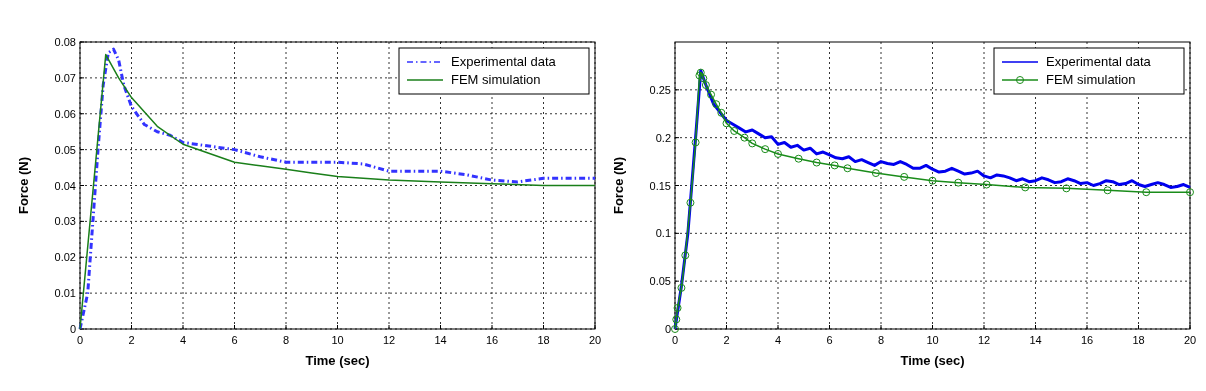 This screenshot has height=391, width=1206. Describe the element at coordinates (660, 89) in the screenshot. I see `y-tick-label: 0.25` at that location.